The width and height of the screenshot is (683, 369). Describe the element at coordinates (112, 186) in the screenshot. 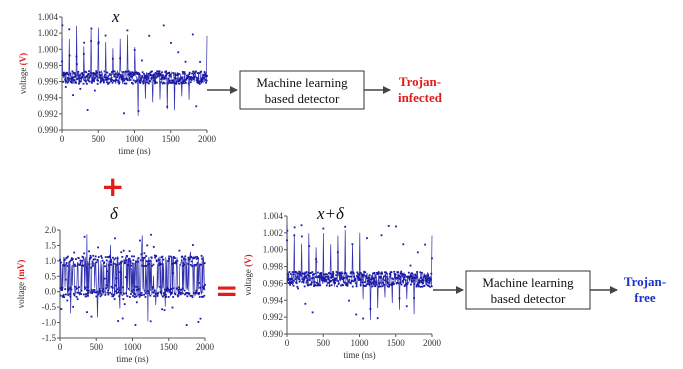

I see `plus-sign: +` at that location.